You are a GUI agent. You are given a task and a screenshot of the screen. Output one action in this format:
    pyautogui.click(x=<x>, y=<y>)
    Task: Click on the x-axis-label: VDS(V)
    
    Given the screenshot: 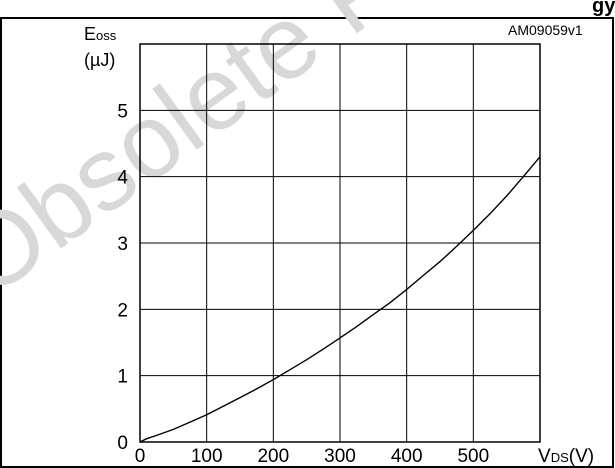 What is the action you would take?
    pyautogui.click(x=566, y=456)
    